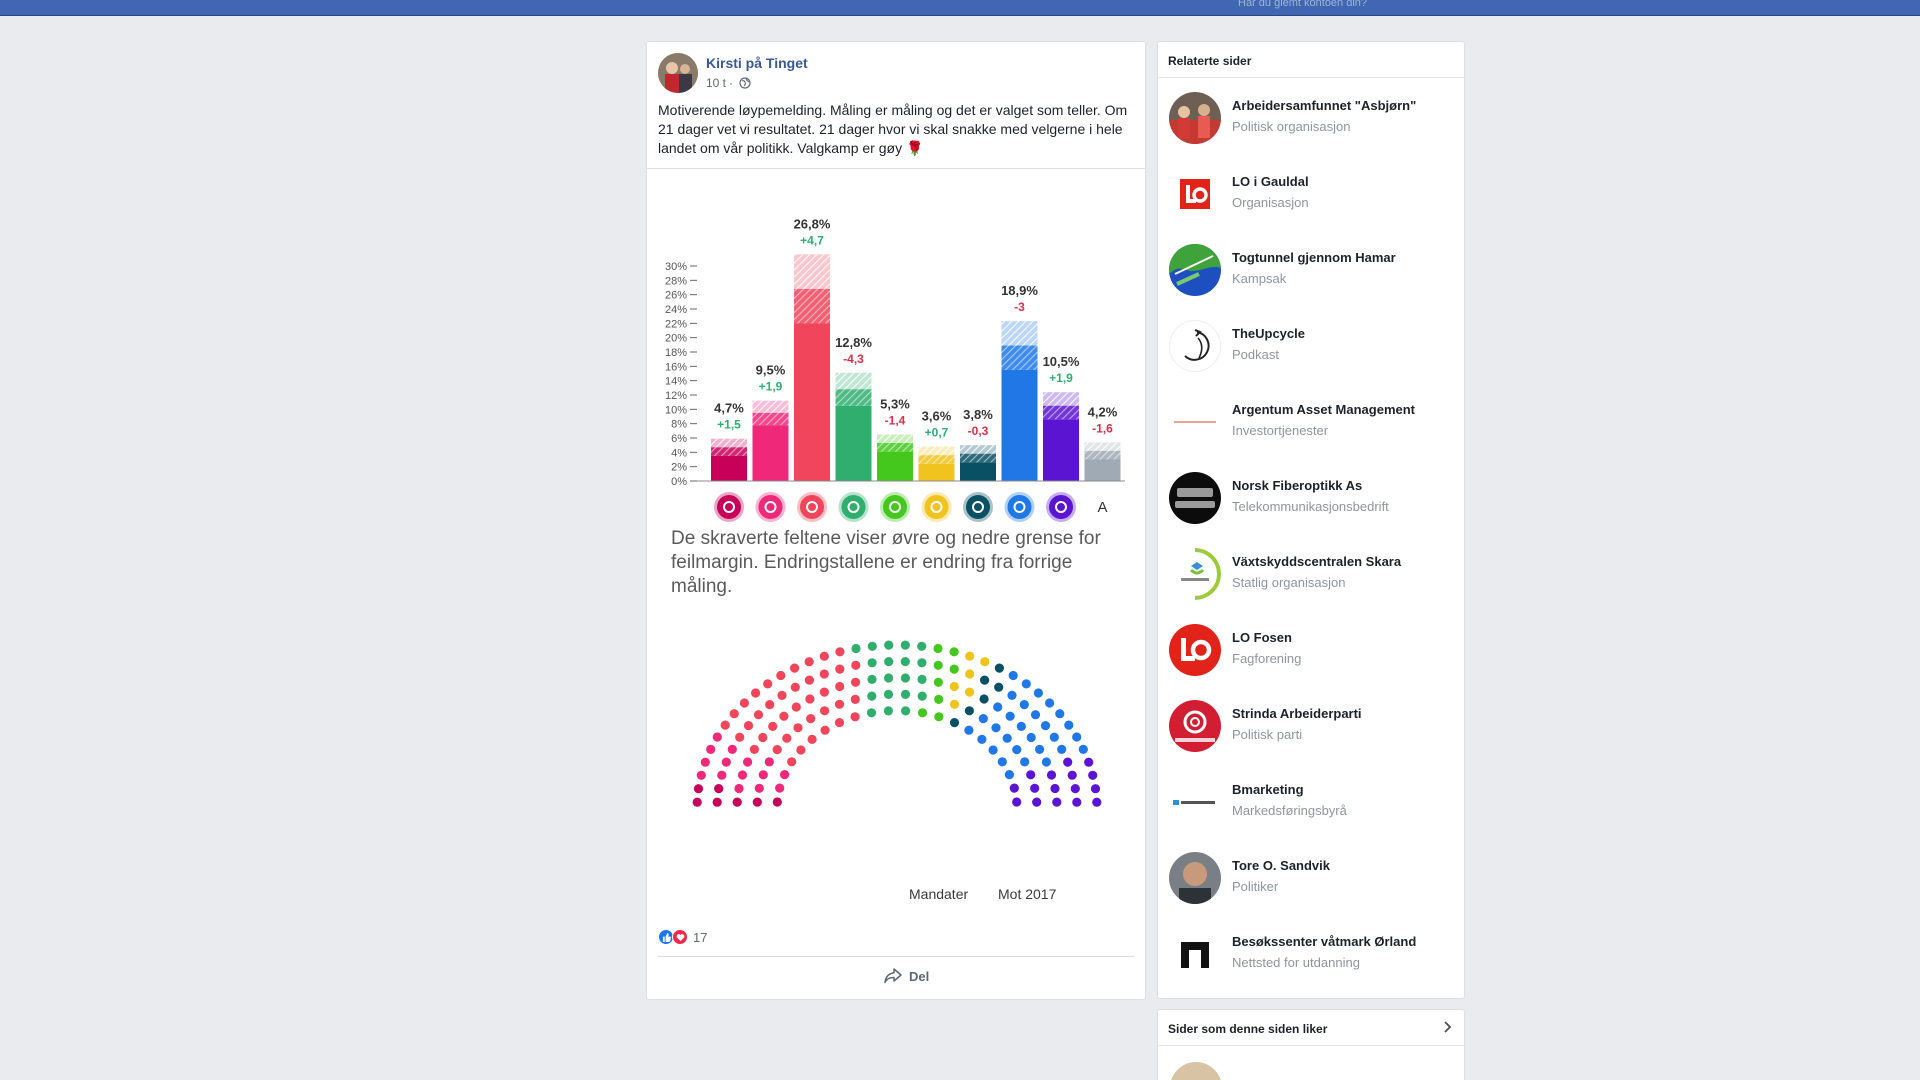 The width and height of the screenshot is (1920, 1080). I want to click on related-page-item: Togtunnel gjennom Hamar Kampsak, so click(1314, 272).